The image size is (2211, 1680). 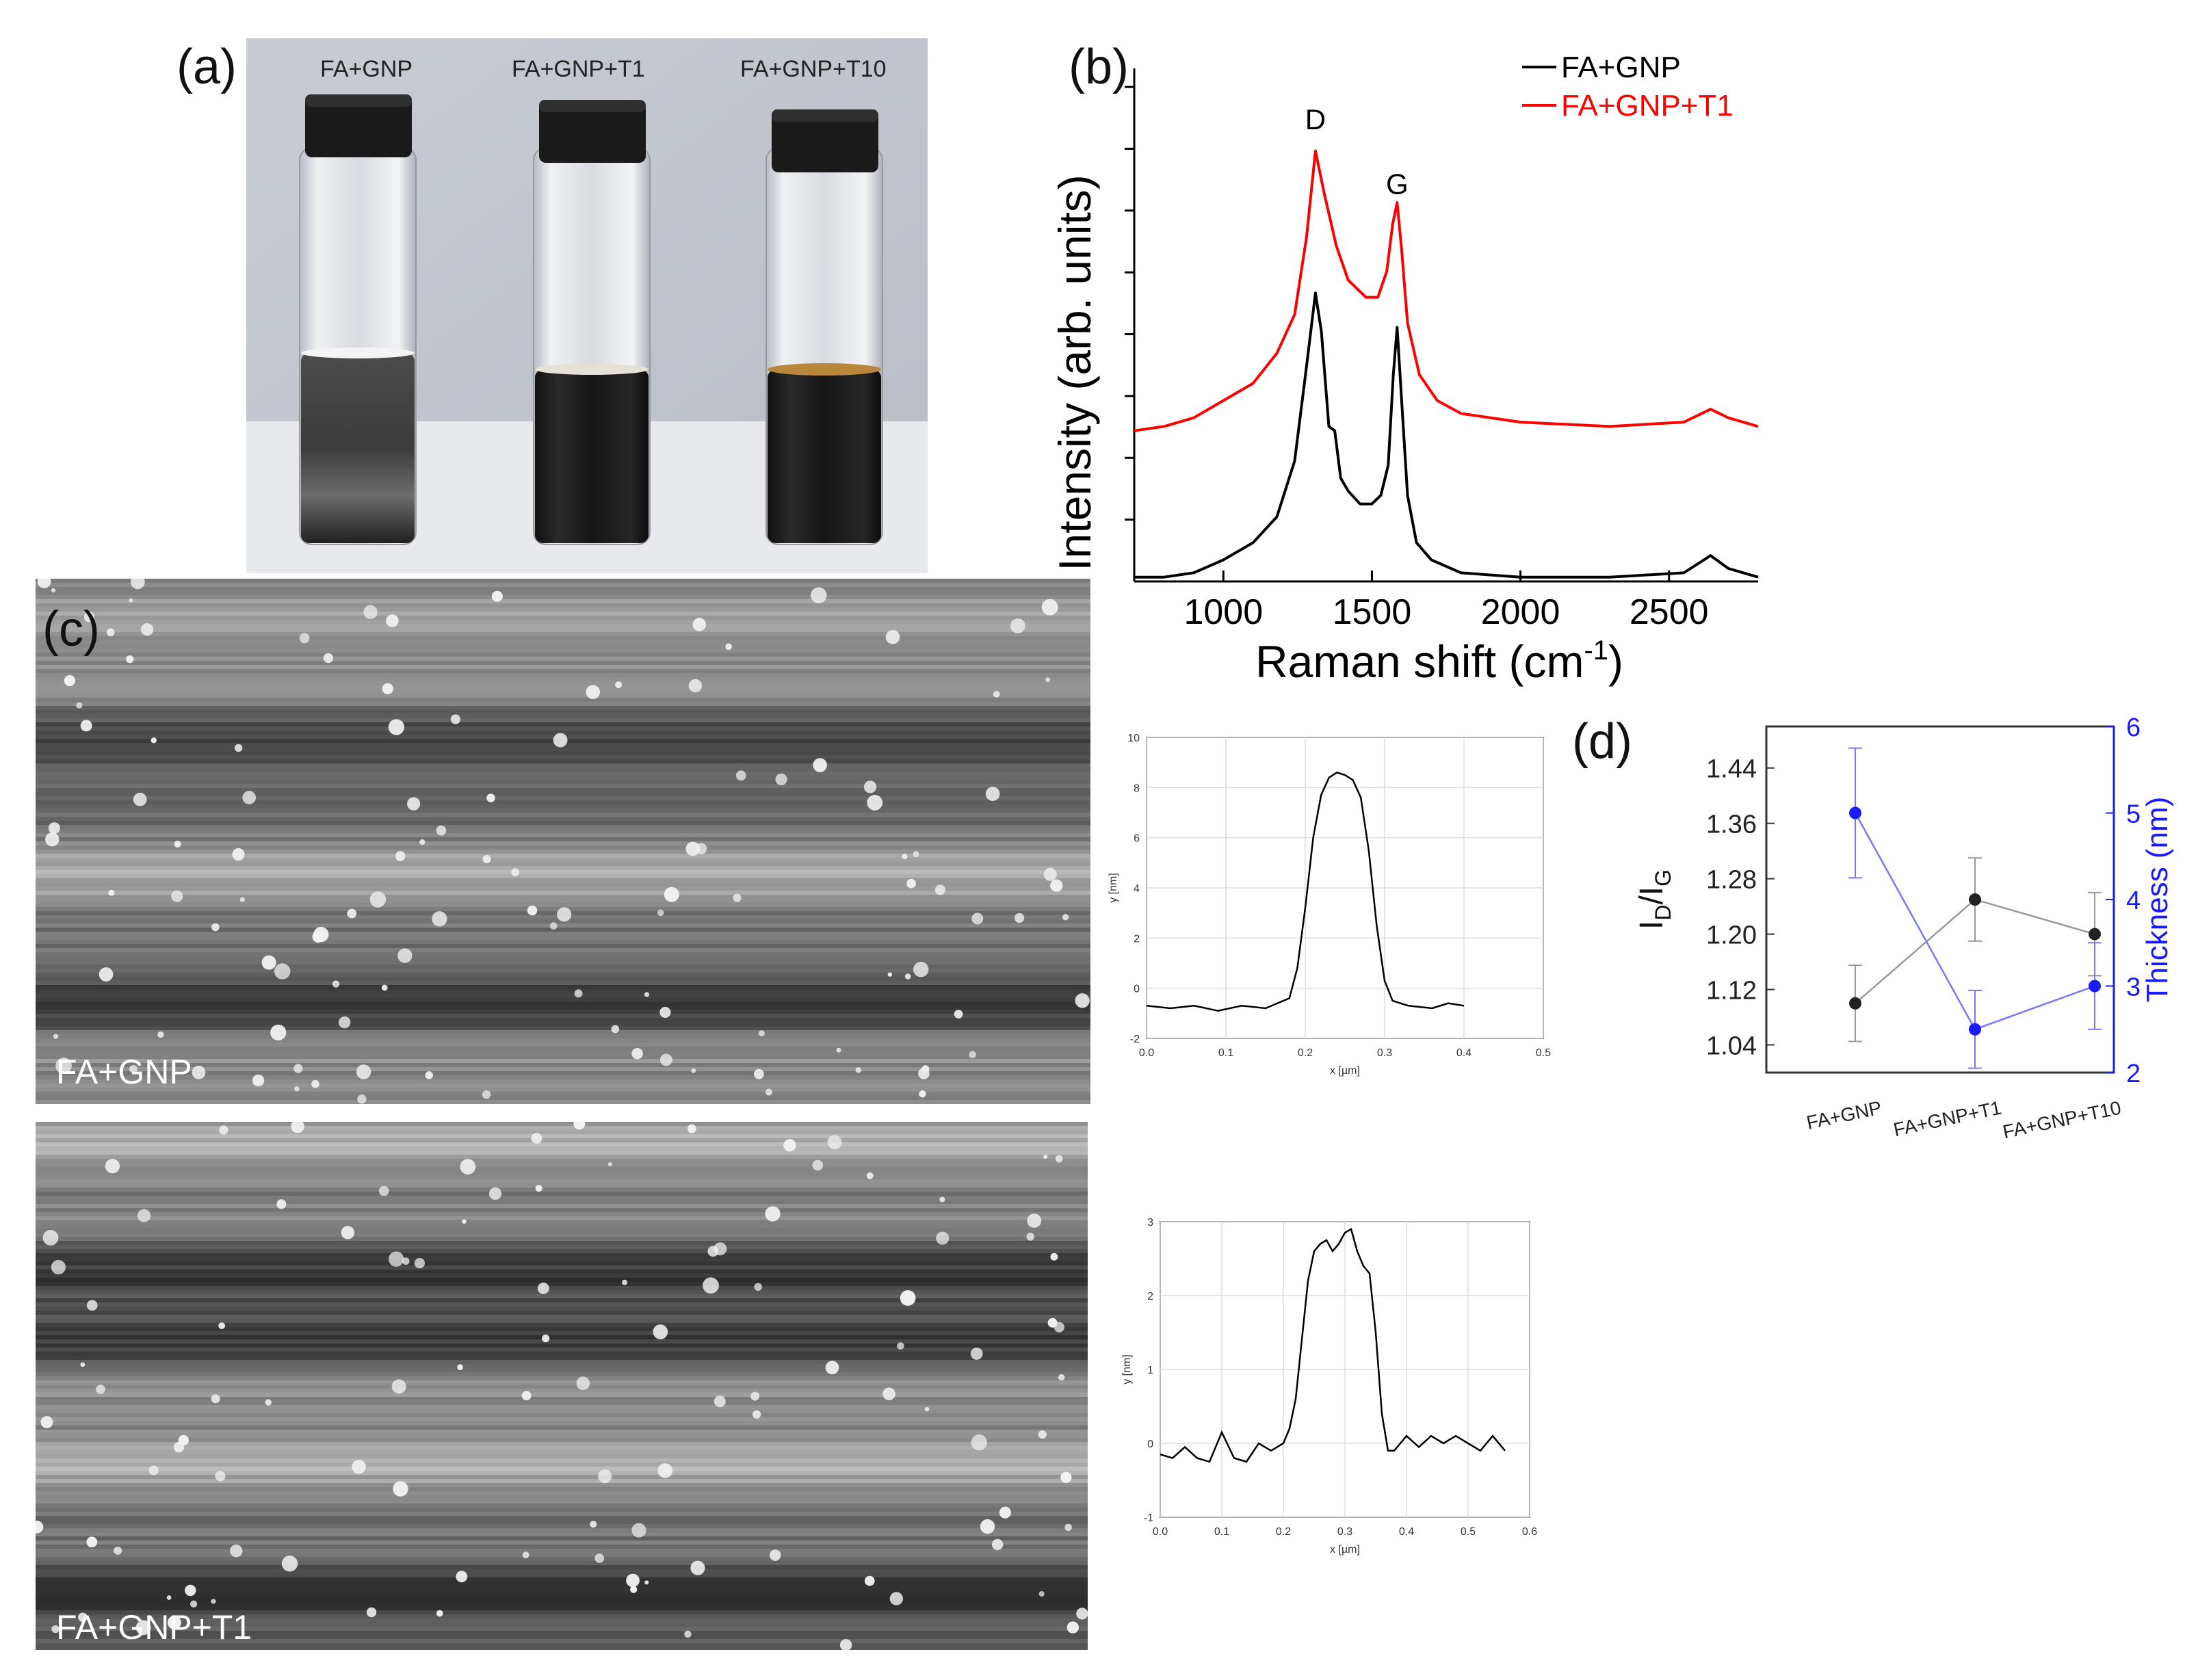 I want to click on y2-axis-label: Thickness (nm), so click(x=2157, y=900).